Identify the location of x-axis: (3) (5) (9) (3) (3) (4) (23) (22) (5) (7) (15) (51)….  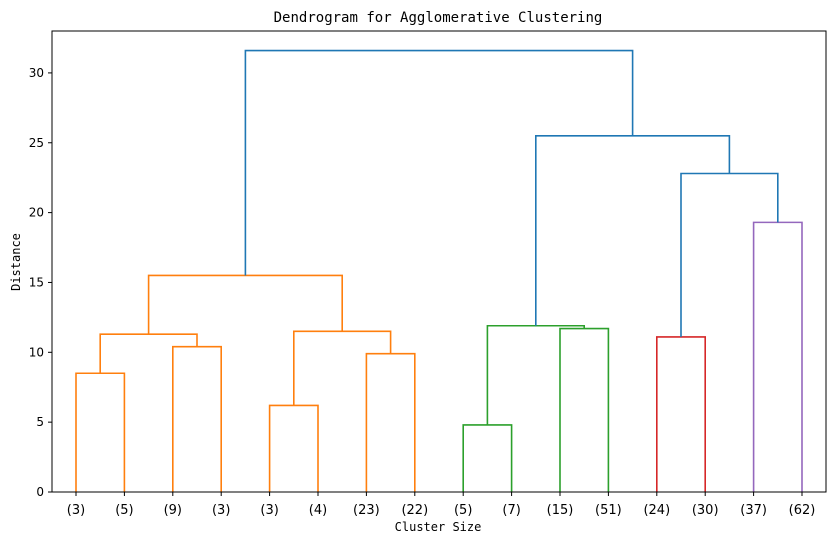
(441, 505).